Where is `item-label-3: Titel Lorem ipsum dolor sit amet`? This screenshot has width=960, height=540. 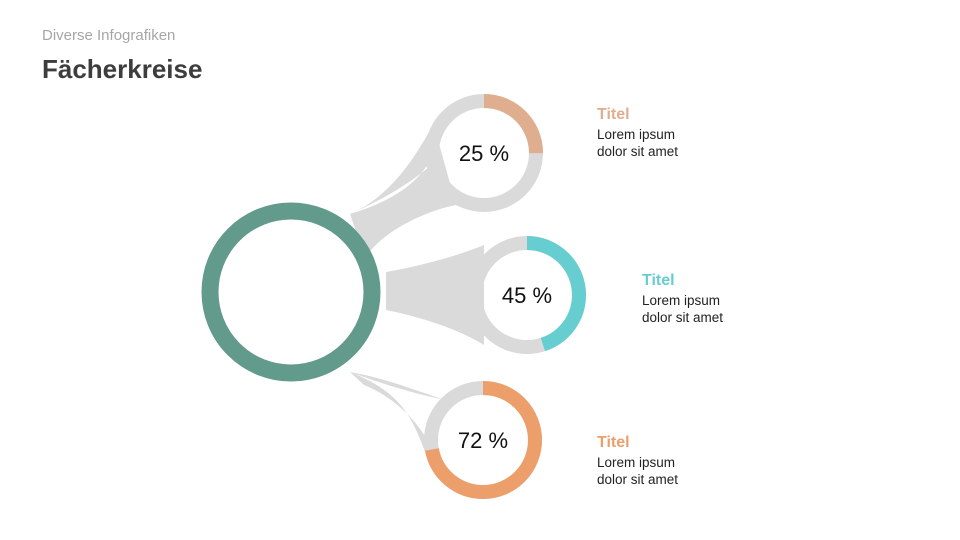
item-label-3: Titel Lorem ipsum dolor sit amet is located at coordinates (637, 461).